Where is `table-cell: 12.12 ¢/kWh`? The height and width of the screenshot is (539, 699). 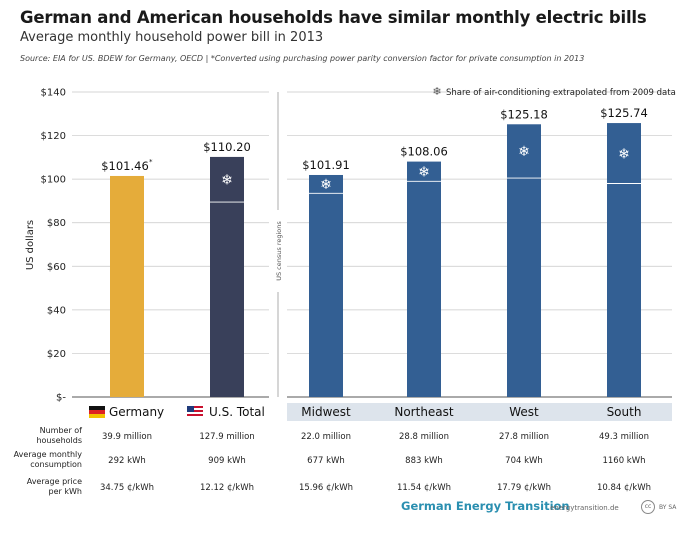
table-cell: 12.12 ¢/kWh is located at coordinates (227, 488).